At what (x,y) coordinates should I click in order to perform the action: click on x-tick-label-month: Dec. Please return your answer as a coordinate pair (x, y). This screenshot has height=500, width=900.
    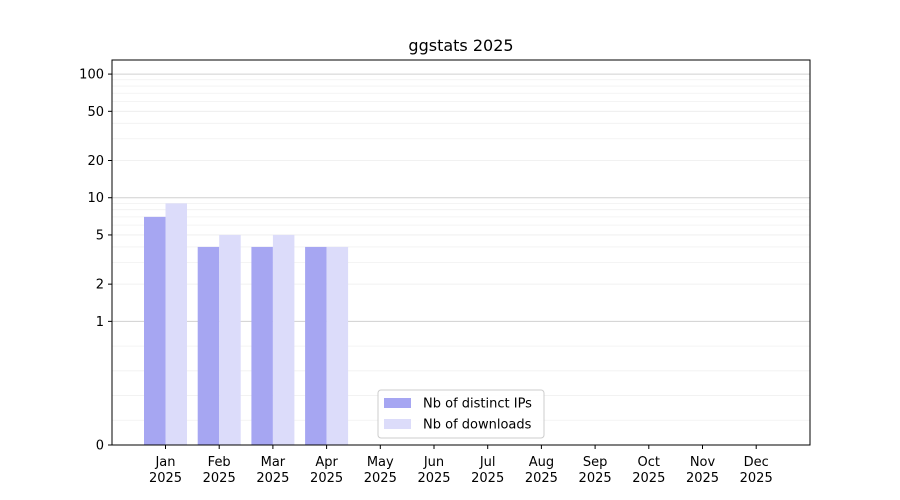
    Looking at the image, I should click on (756, 462).